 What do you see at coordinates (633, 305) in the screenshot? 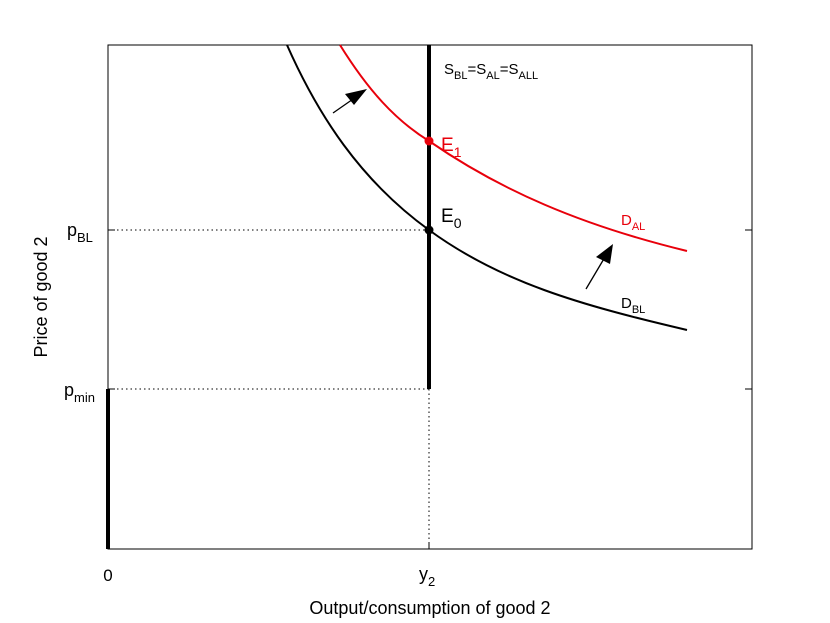
I see `demand-label-original: DBL` at bounding box center [633, 305].